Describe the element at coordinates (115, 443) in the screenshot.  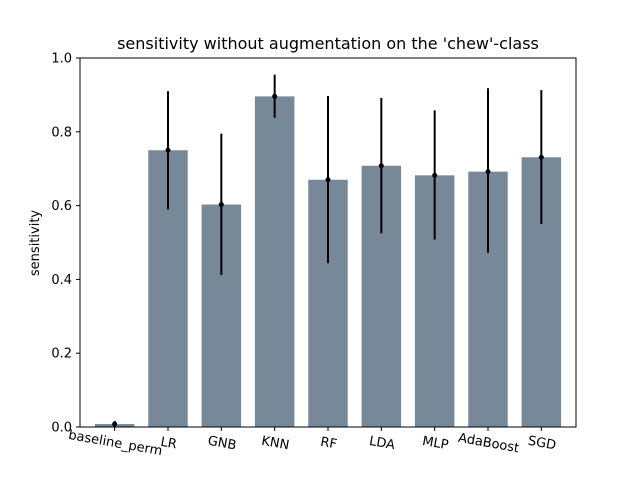
I see `x-tick-label: baseline_perm` at that location.